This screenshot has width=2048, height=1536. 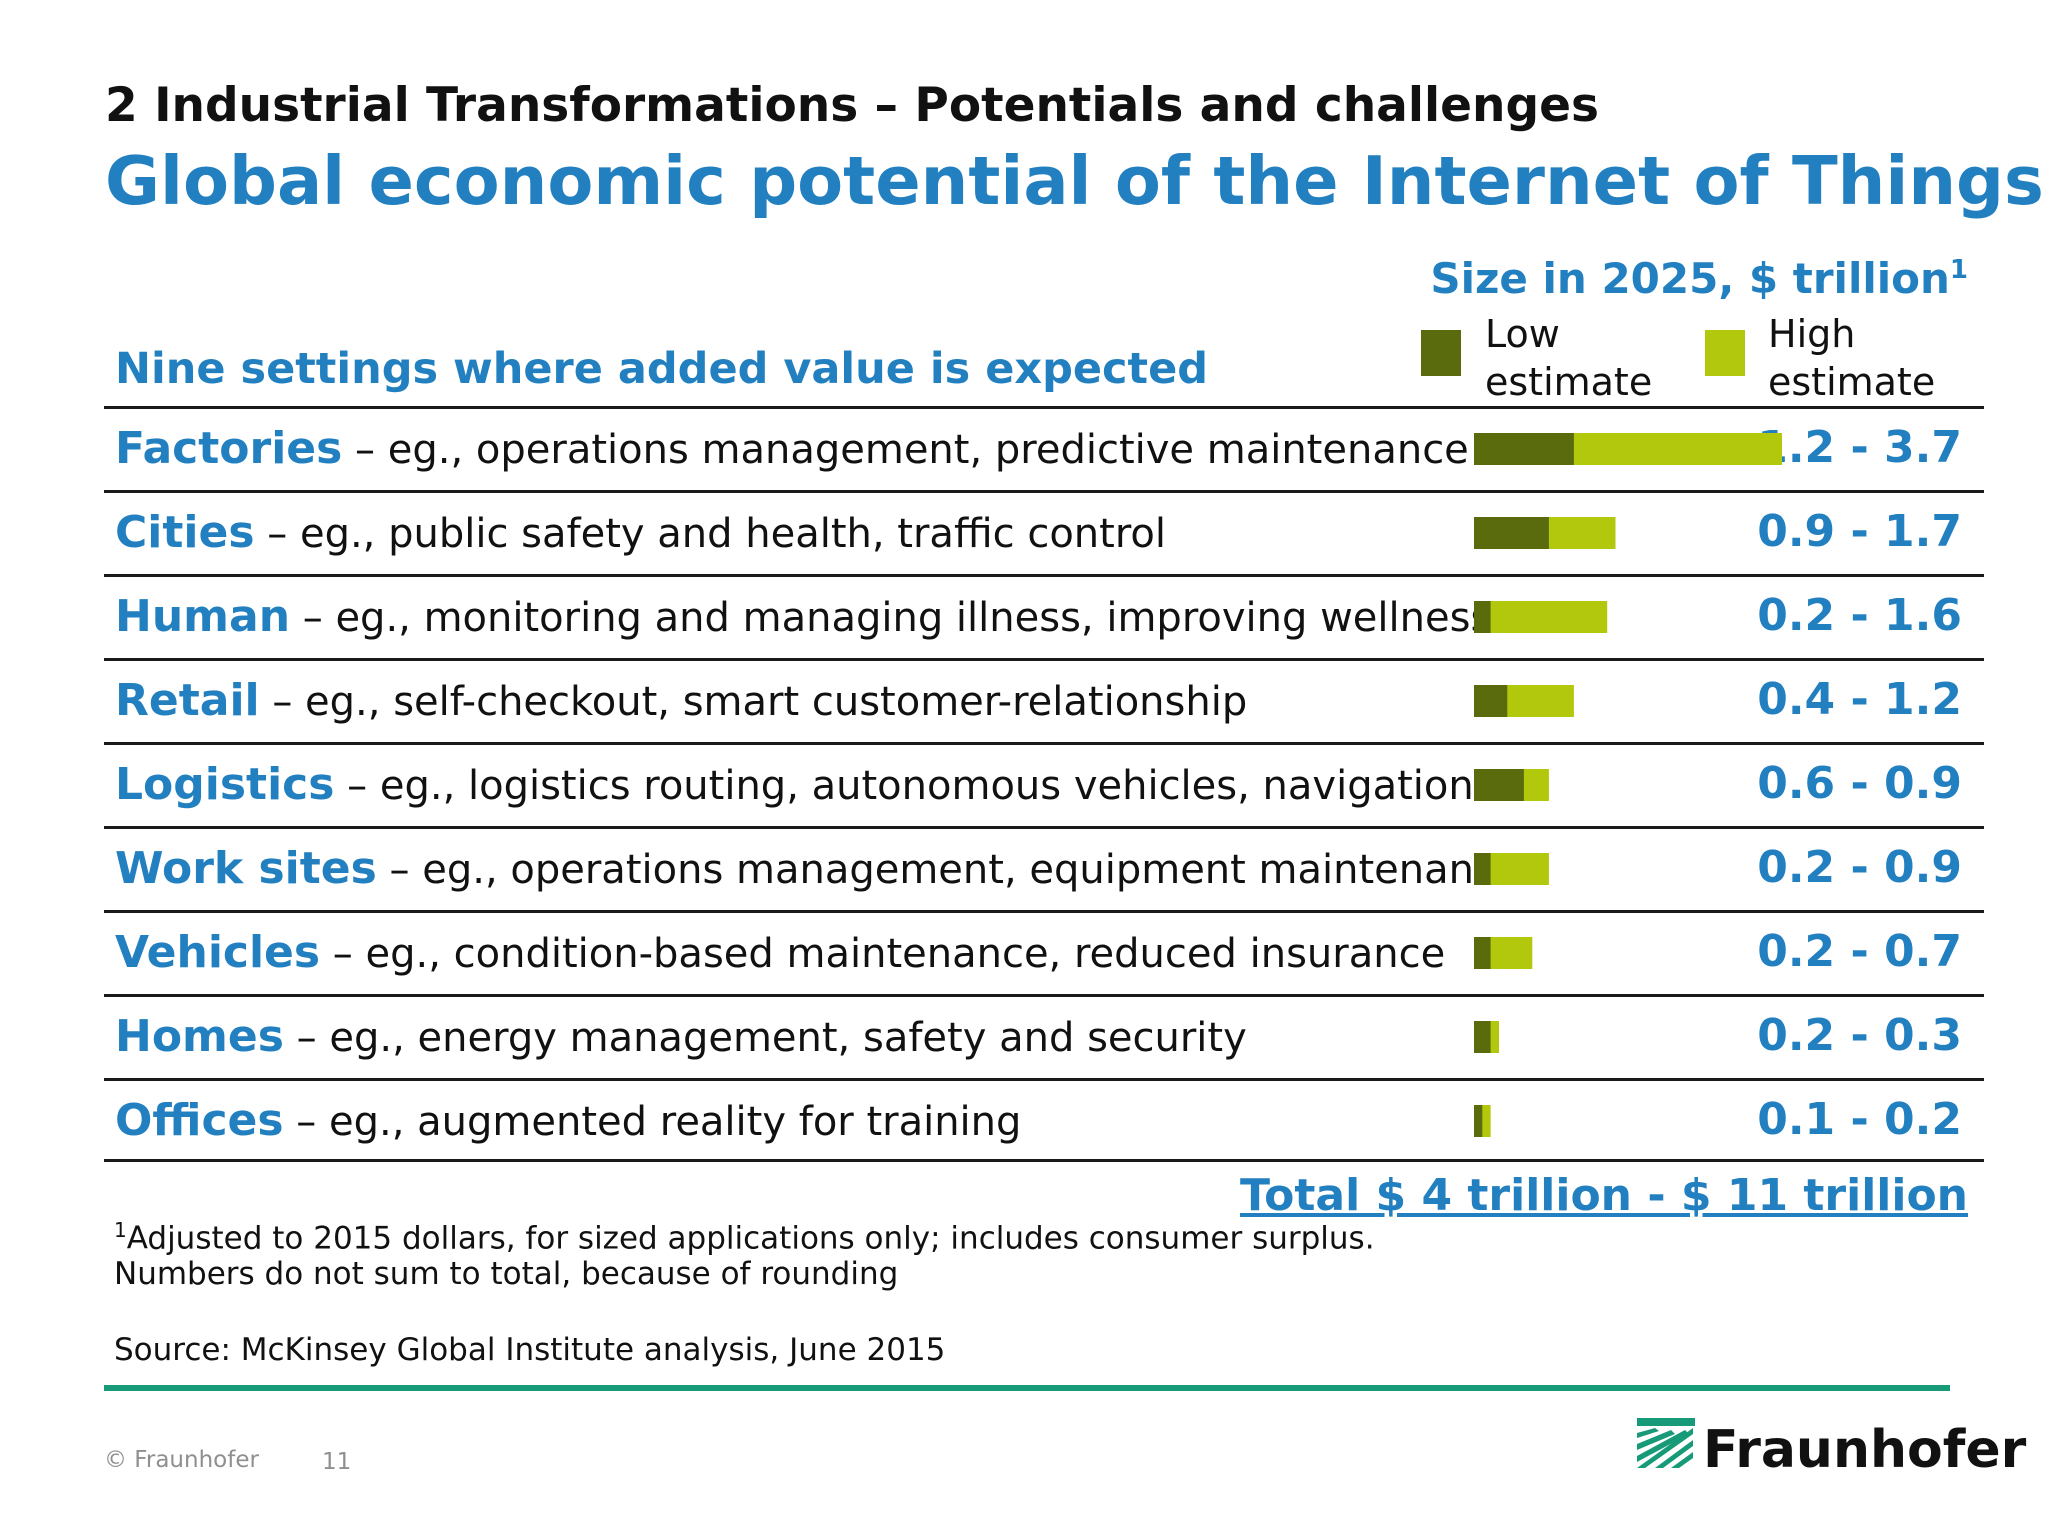 What do you see at coordinates (1852, 382) in the screenshot?
I see `legend-high-line2: estimate` at bounding box center [1852, 382].